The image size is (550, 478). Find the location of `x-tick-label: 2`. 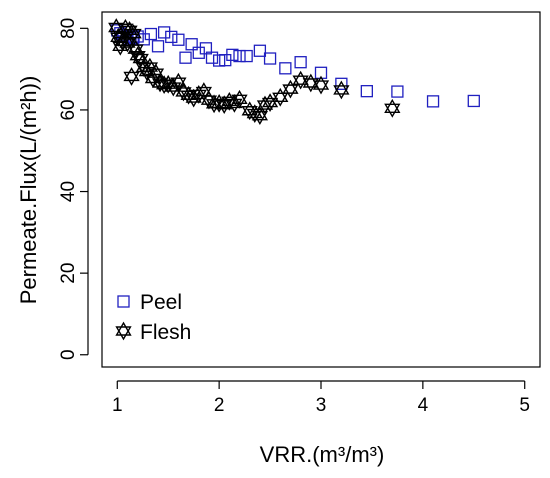

x-tick-label: 2 is located at coordinates (219, 405).